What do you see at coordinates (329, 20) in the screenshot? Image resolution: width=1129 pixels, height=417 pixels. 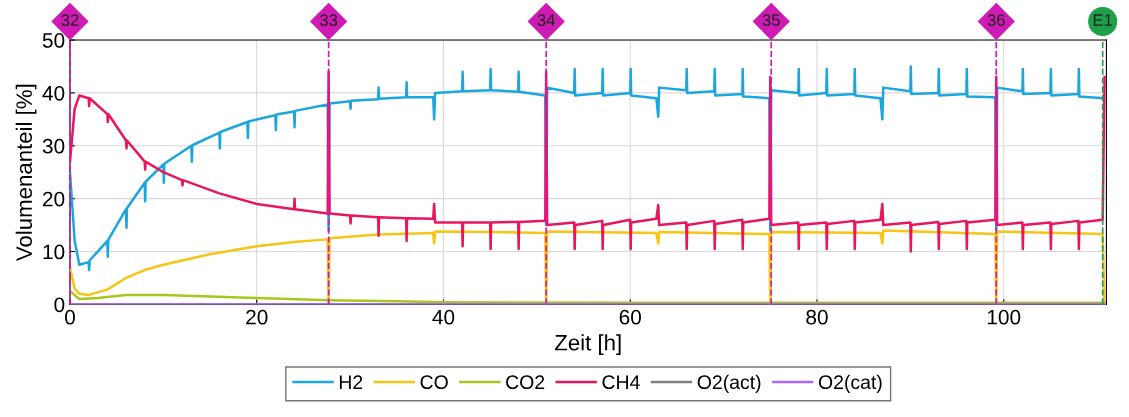 I see `annotation: 33` at bounding box center [329, 20].